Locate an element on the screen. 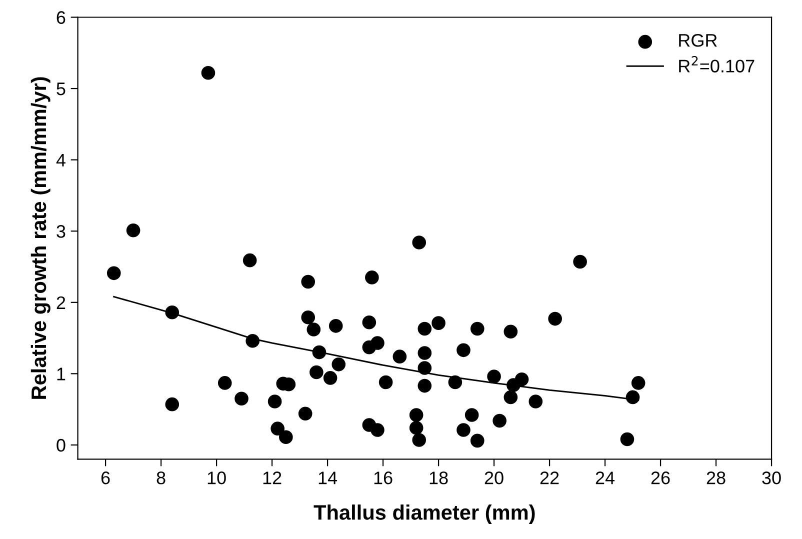 Image resolution: width=802 pixels, height=539 pixels. x-tick-label: 26 is located at coordinates (660, 478).